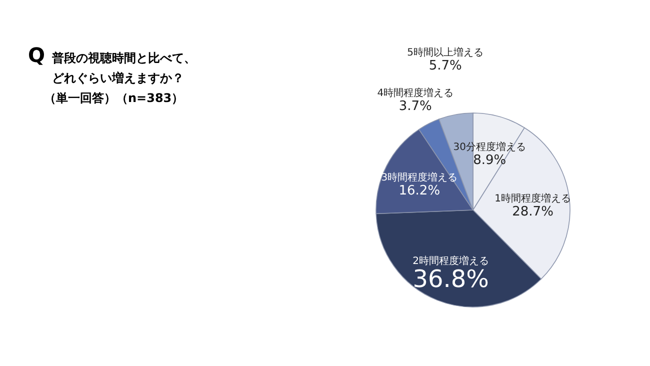 The height and width of the screenshot is (366, 650). I want to click on slice-label: 5時間以上増える, so click(445, 52).